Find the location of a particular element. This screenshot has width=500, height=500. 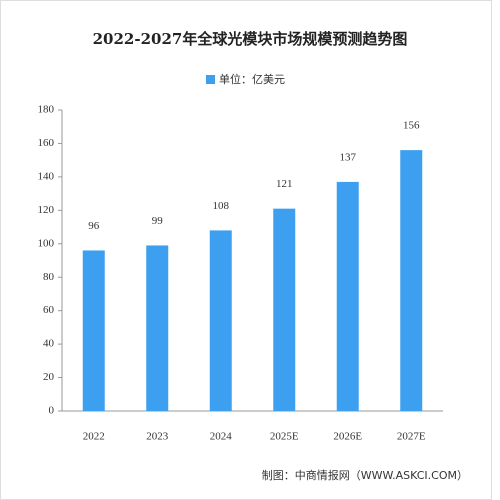

data-label: 96 is located at coordinates (94, 226).